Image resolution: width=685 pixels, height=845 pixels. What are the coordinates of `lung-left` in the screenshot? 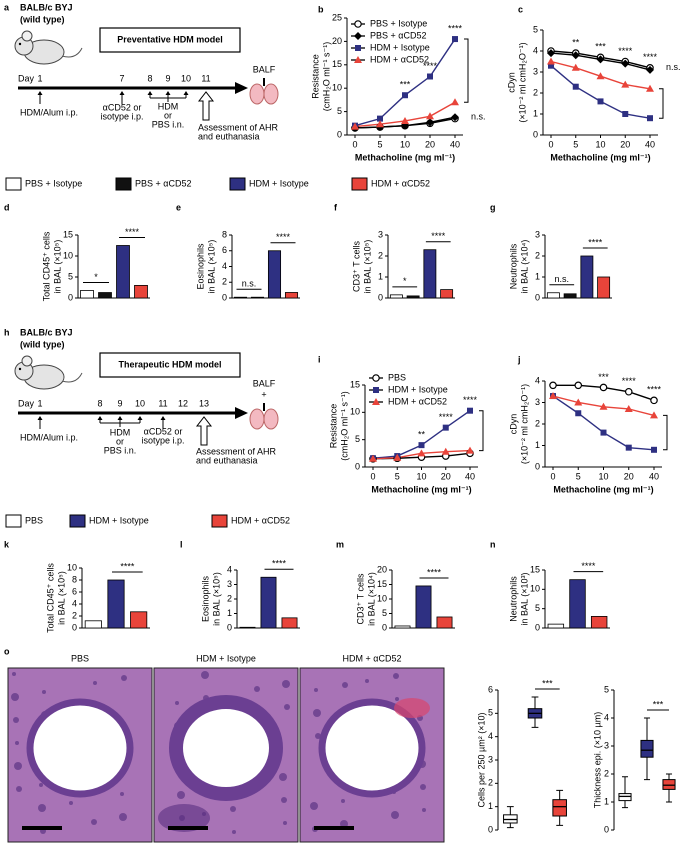 It's located at (257, 94).